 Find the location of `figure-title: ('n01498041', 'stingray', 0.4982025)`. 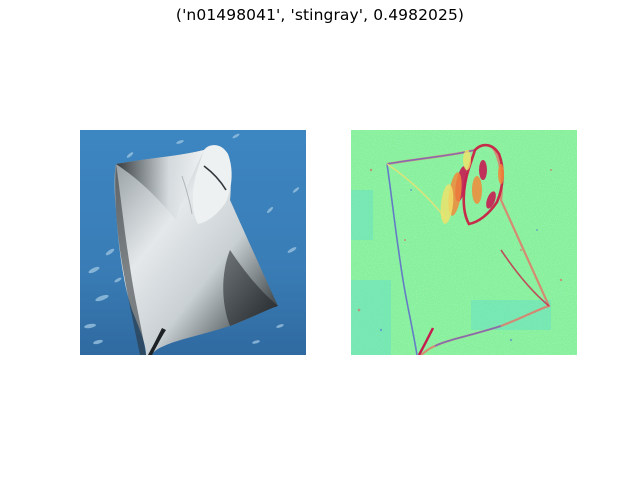

figure-title: ('n01498041', 'stingray', 0.4982025) is located at coordinates (320, 15).